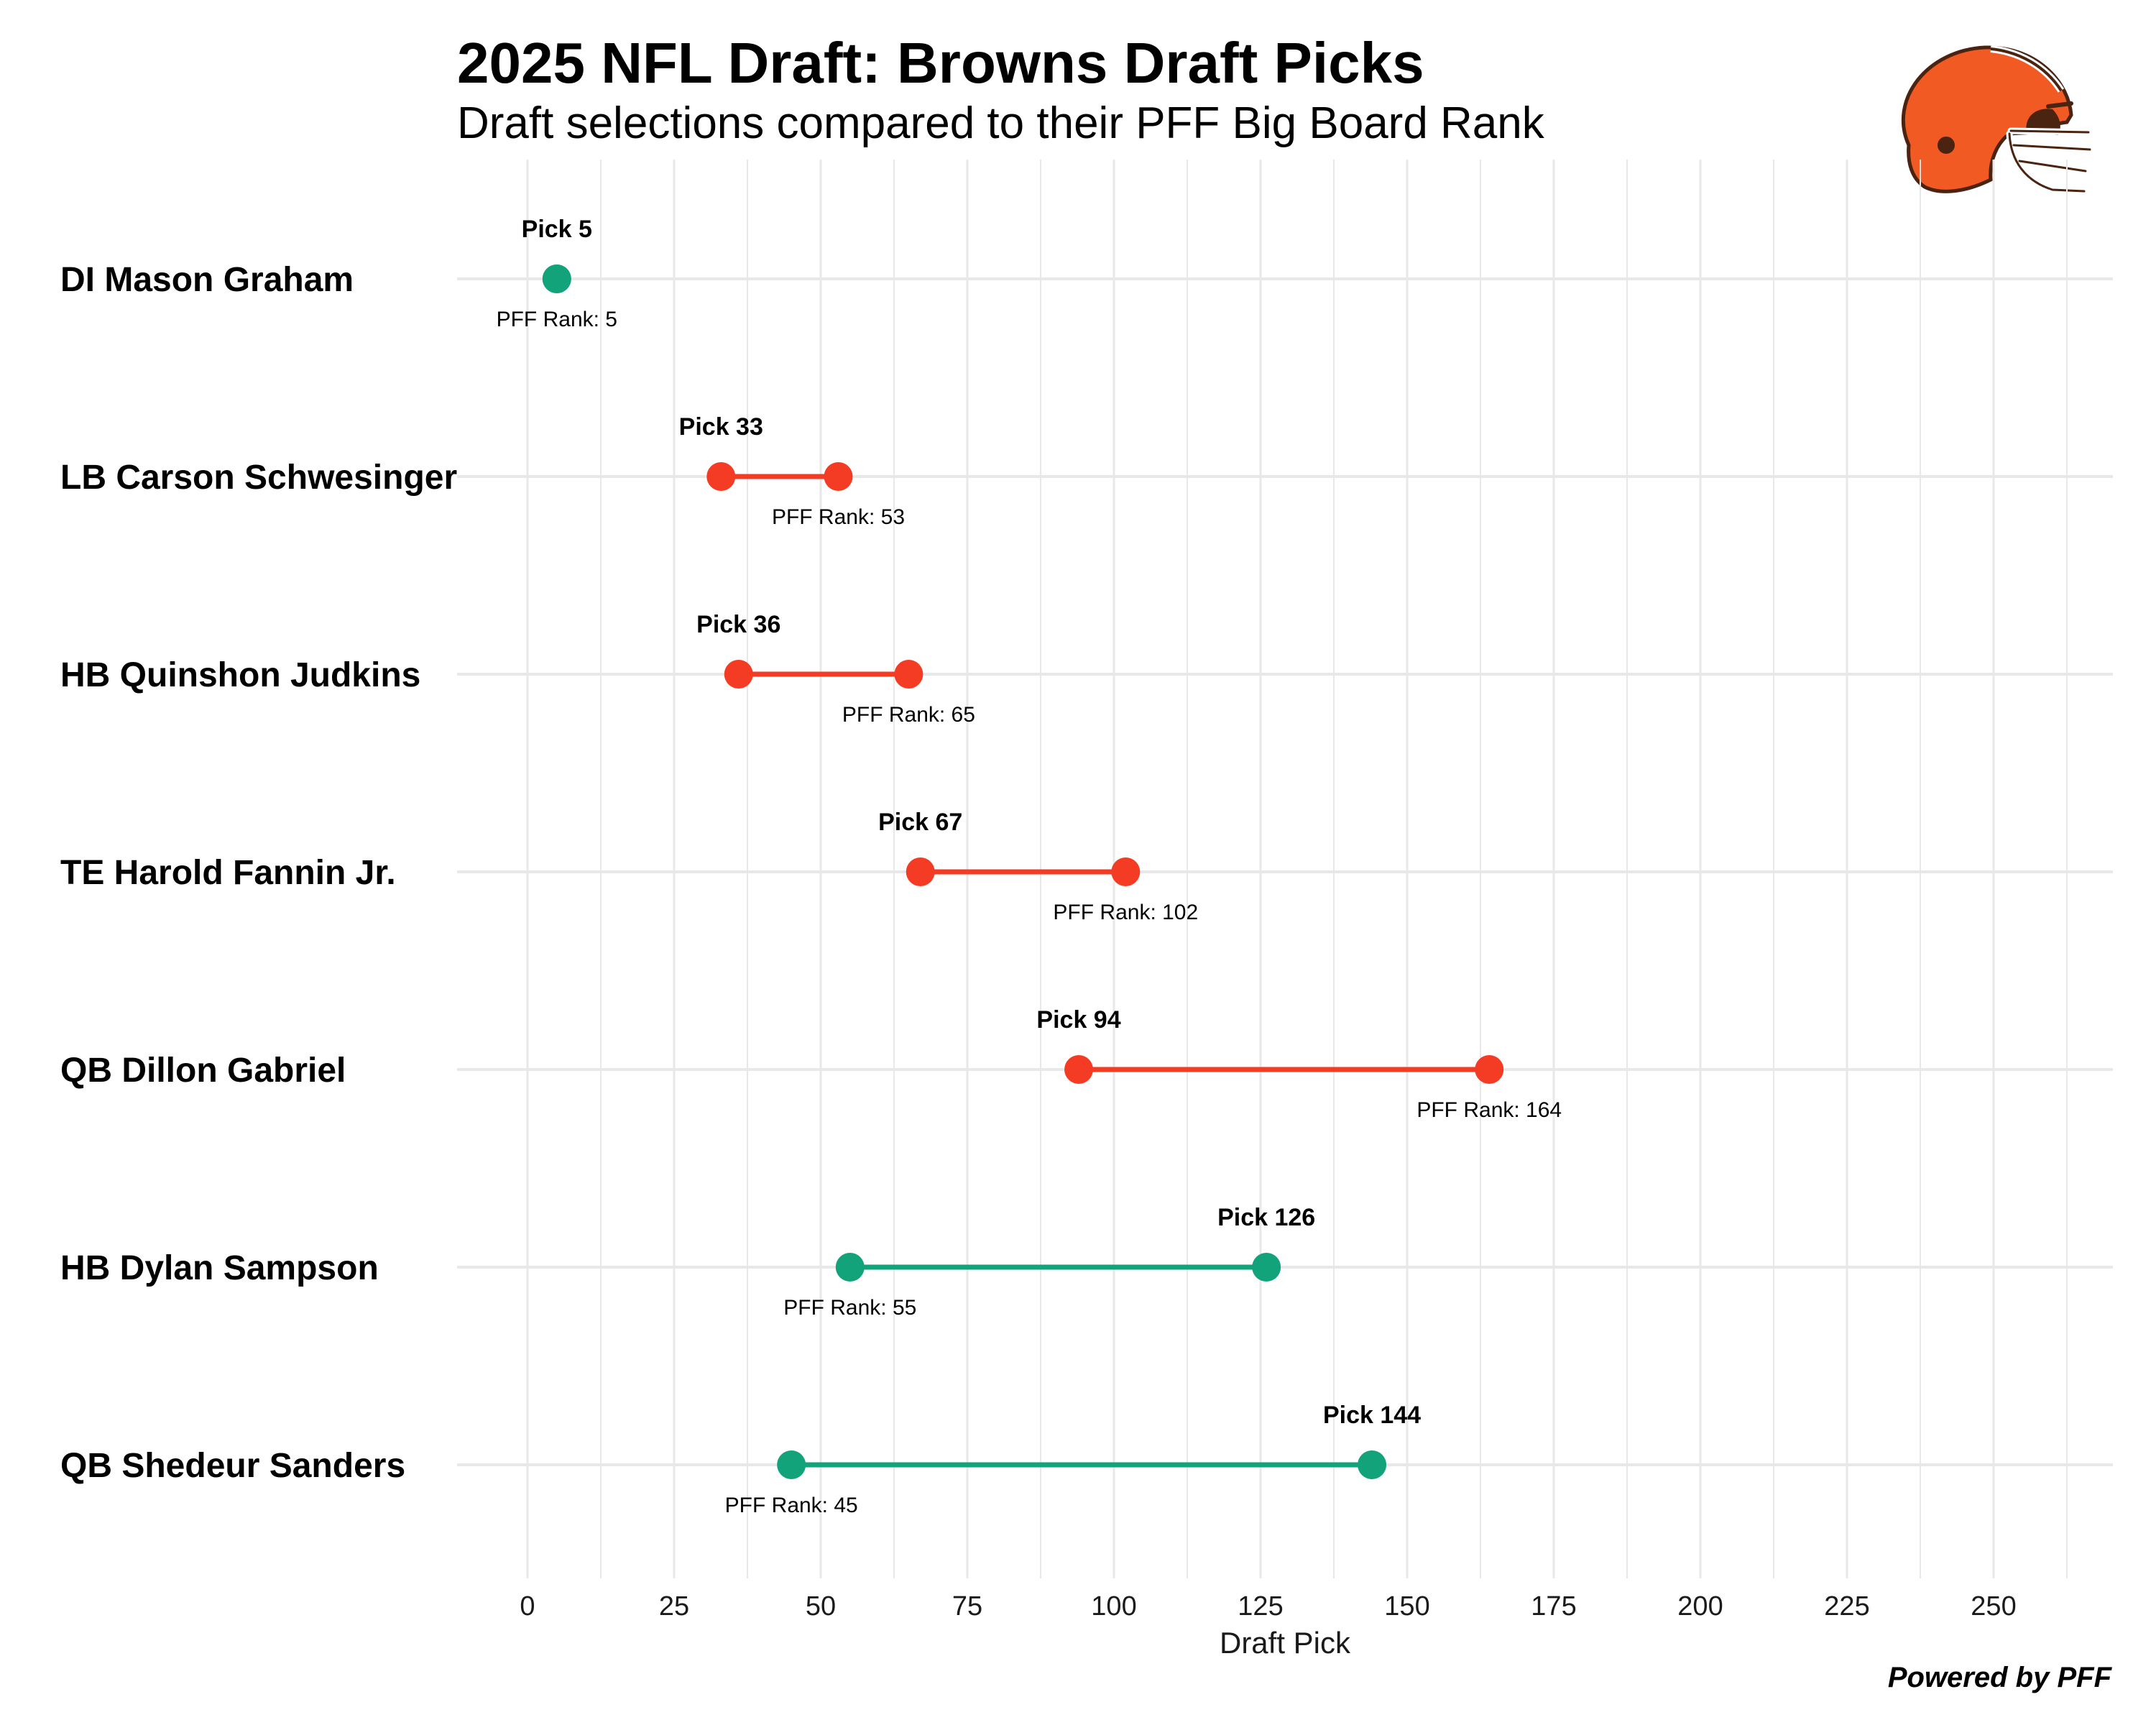  I want to click on pick-label: Pick 126, so click(1266, 1217).